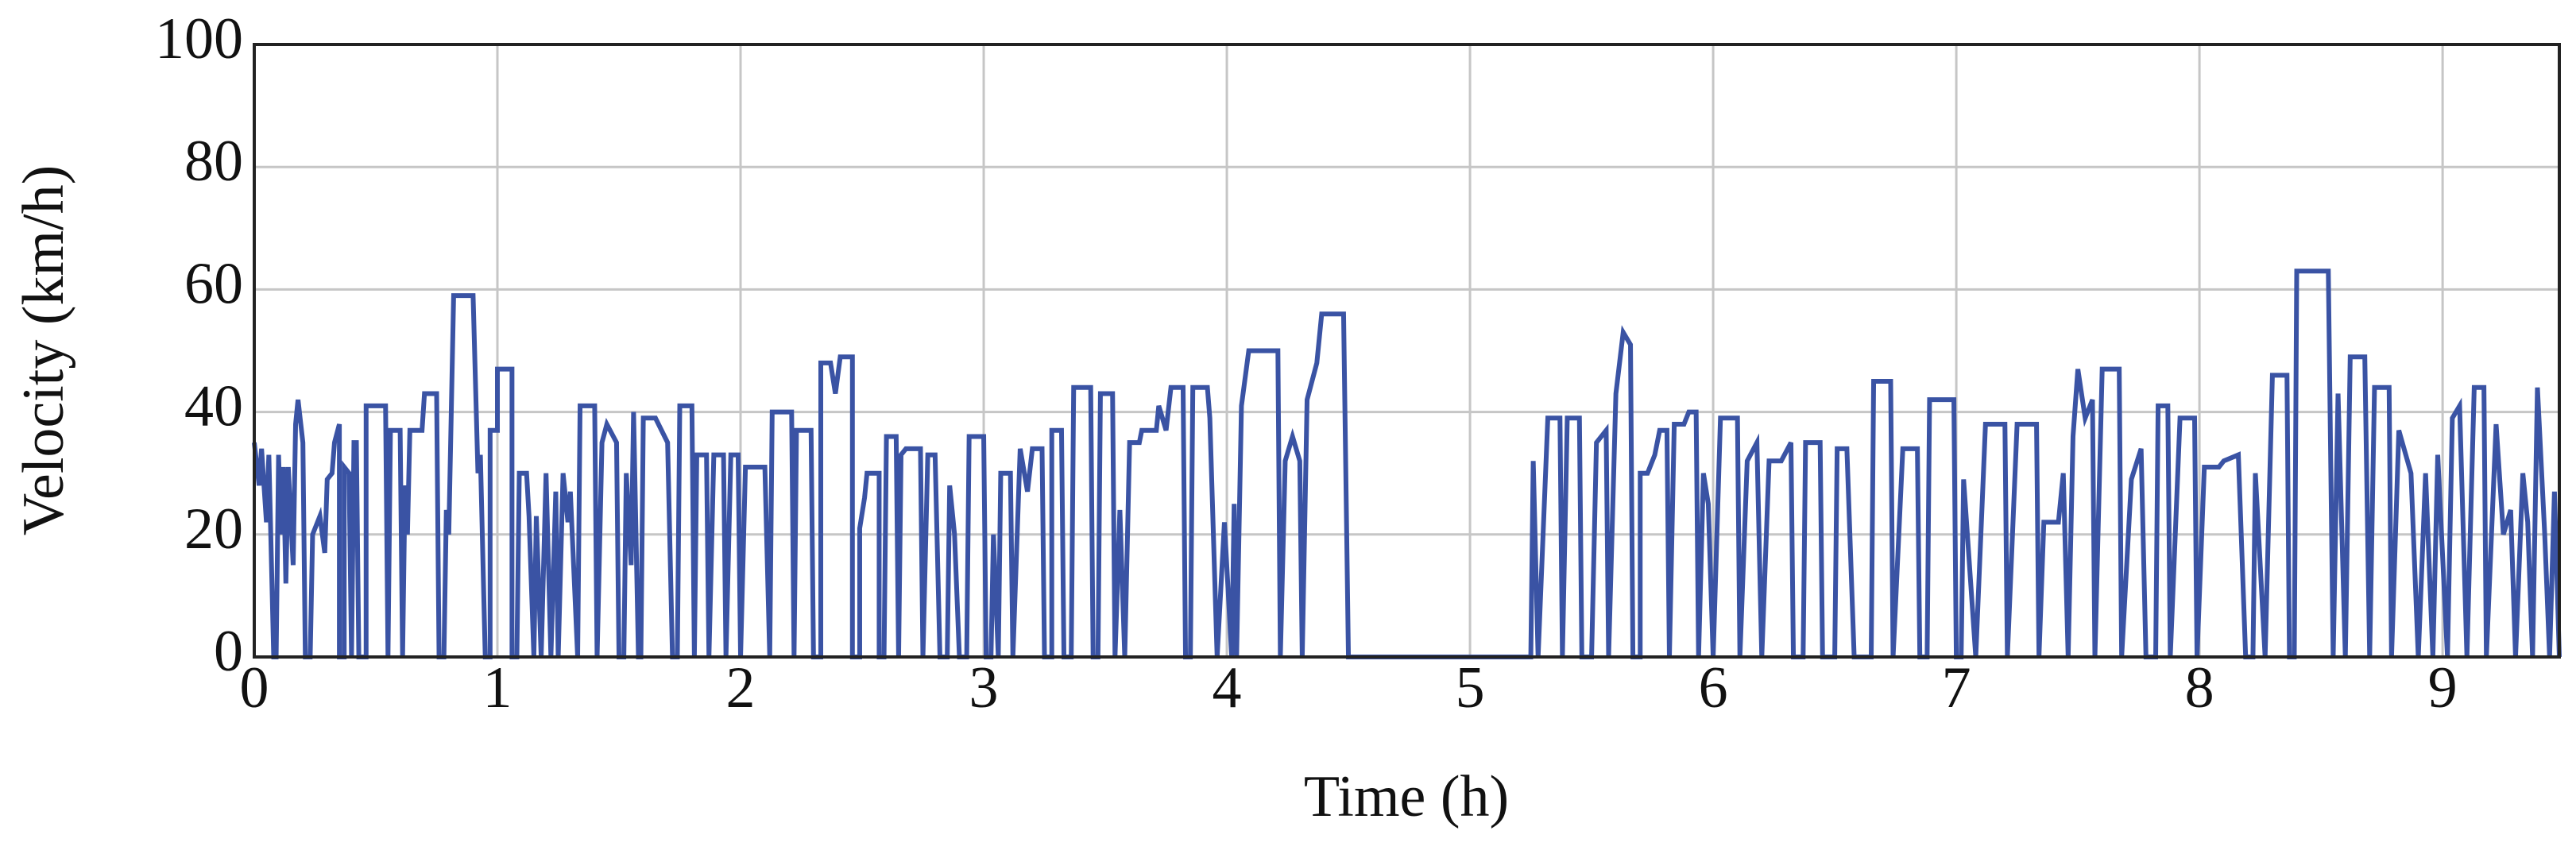 The width and height of the screenshot is (2576, 850). Describe the element at coordinates (228, 651) in the screenshot. I see `y-tick-label: 0` at that location.